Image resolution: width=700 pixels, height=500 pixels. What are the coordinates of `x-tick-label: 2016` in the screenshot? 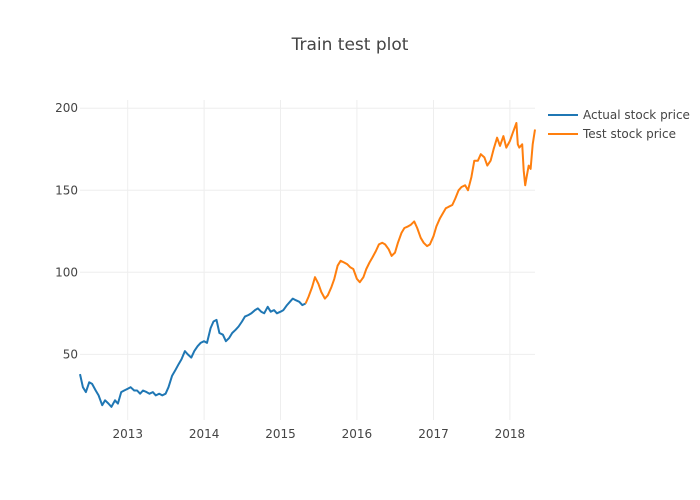 It's located at (357, 434).